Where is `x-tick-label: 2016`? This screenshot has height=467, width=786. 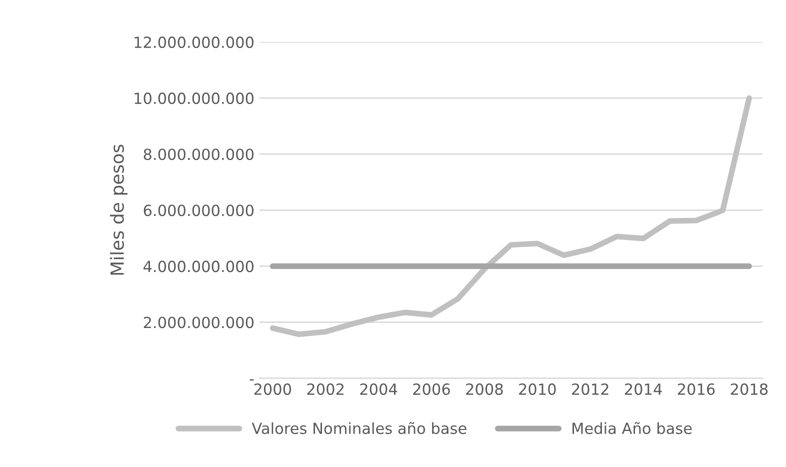 x-tick-label: 2016 is located at coordinates (696, 389).